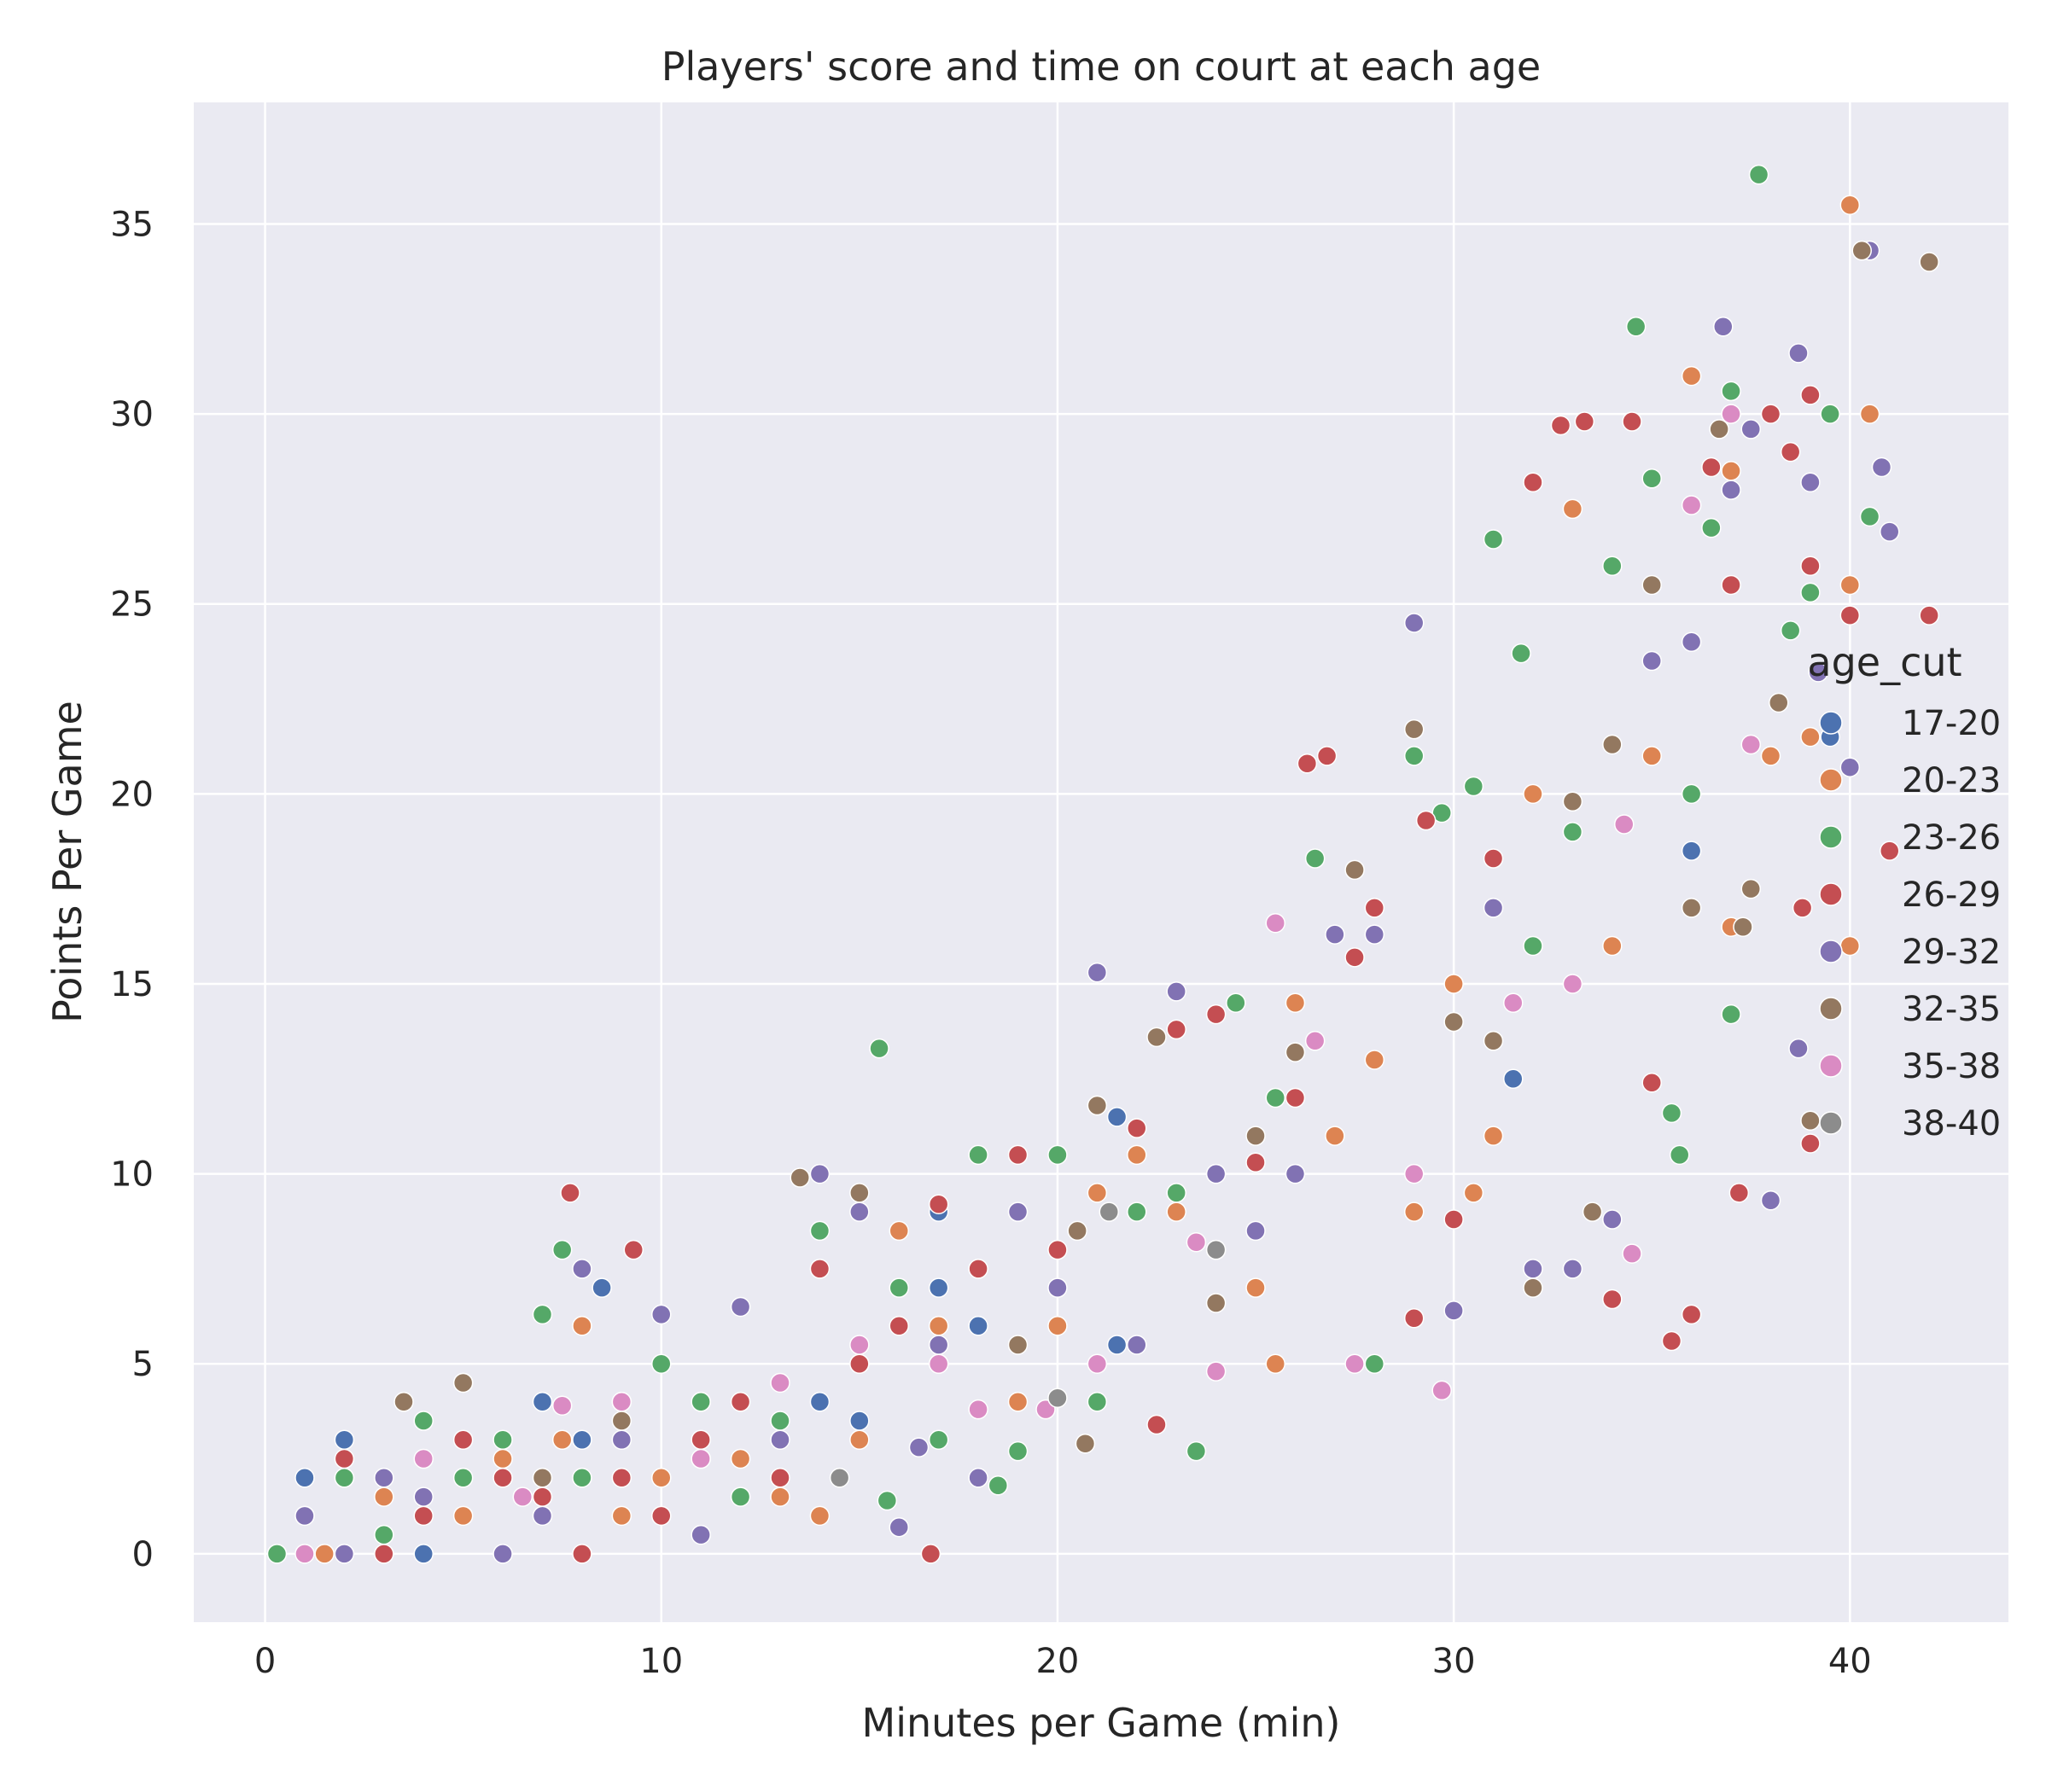 This screenshot has width=2046, height=1792. What do you see at coordinates (1951, 1066) in the screenshot?
I see `legend-label: 35-38` at bounding box center [1951, 1066].